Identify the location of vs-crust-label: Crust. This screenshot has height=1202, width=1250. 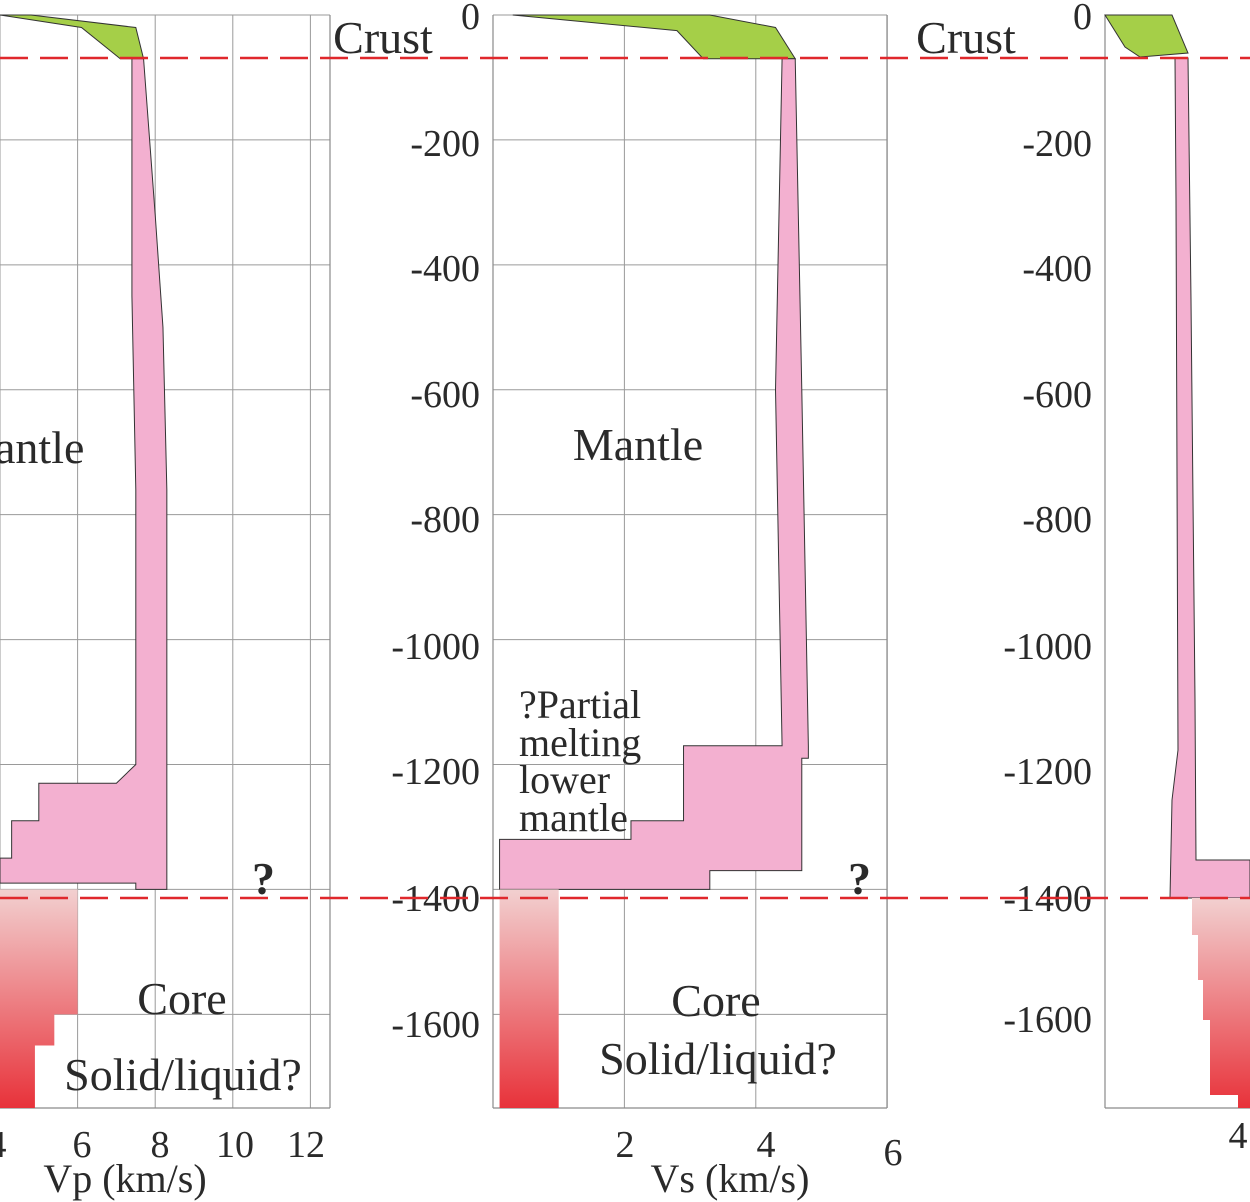
(383, 37).